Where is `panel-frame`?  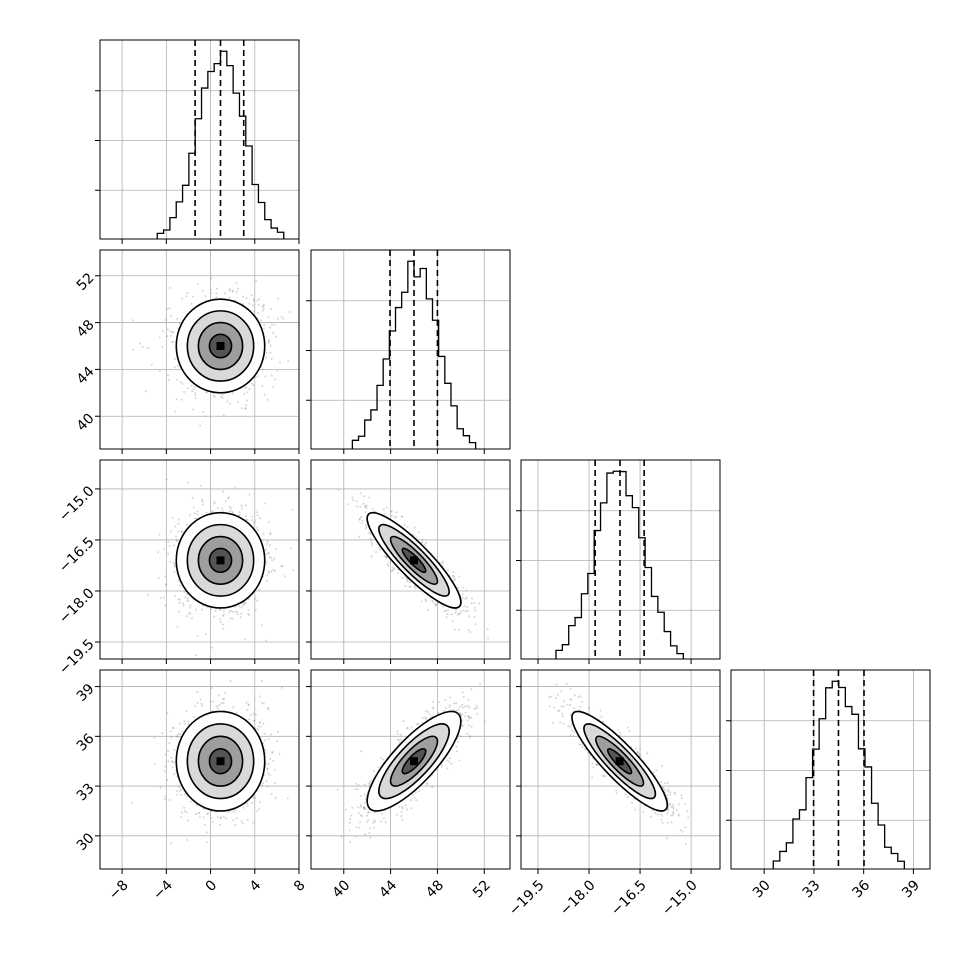
panel-frame is located at coordinates (199, 349).